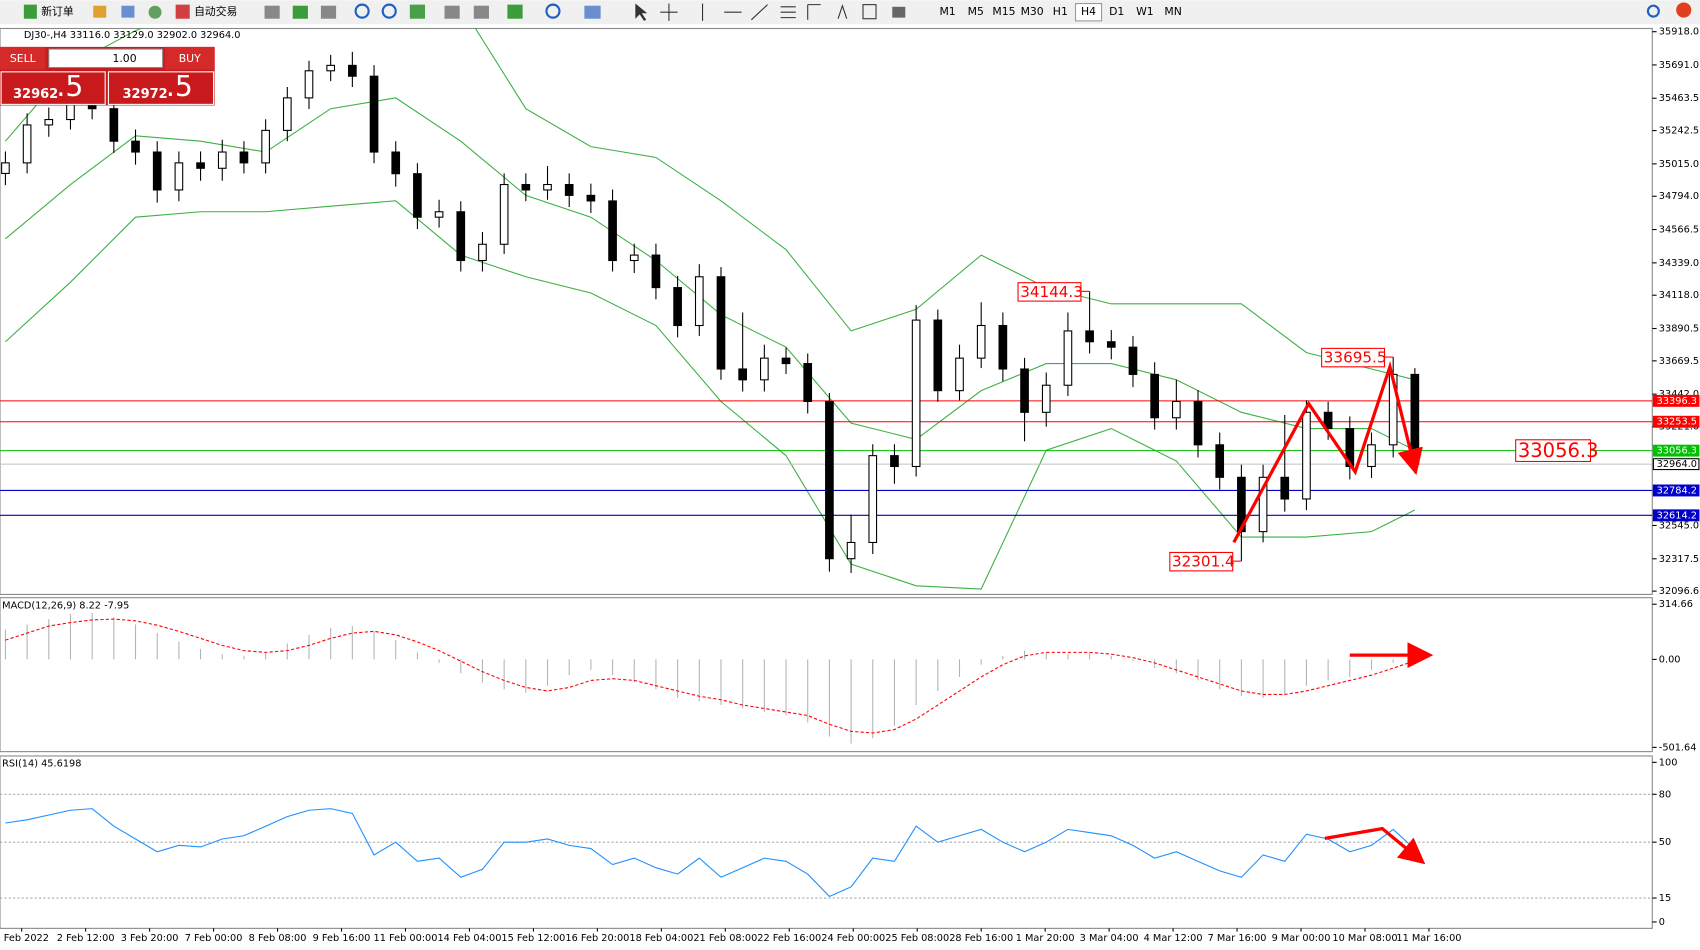 The width and height of the screenshot is (1700, 950). What do you see at coordinates (853, 938) in the screenshot?
I see `x-tick-label: 24 Feb 00:00` at bounding box center [853, 938].